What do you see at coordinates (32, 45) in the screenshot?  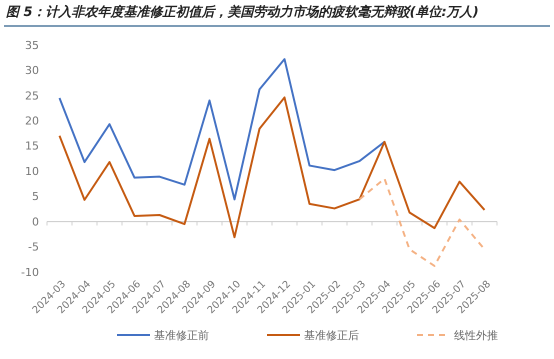 I see `y-tick-label: 35` at bounding box center [32, 45].